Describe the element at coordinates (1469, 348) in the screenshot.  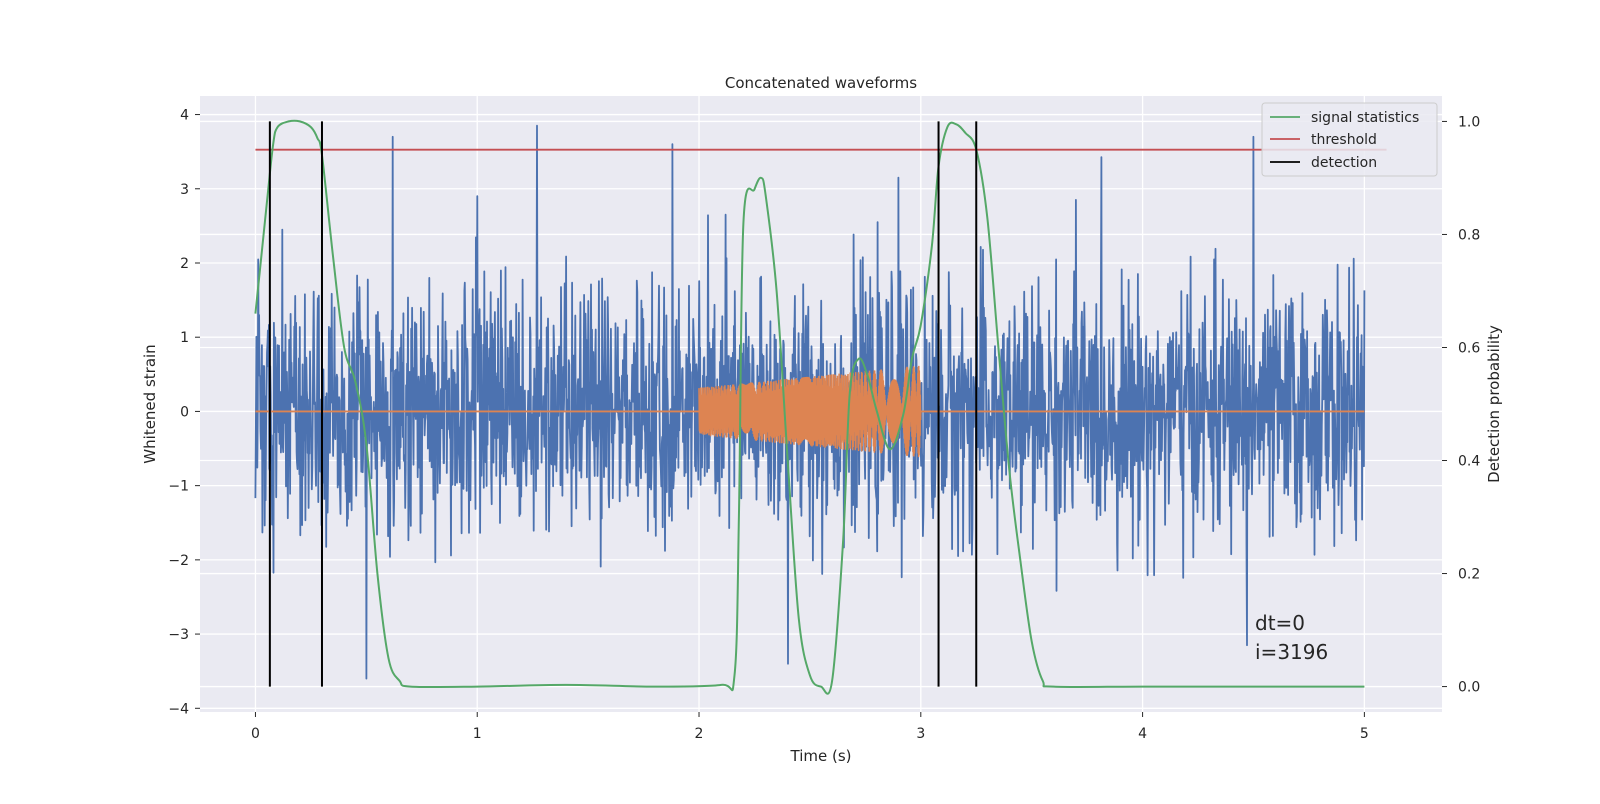
I see `y-right-tick-label: 0.6` at that location.